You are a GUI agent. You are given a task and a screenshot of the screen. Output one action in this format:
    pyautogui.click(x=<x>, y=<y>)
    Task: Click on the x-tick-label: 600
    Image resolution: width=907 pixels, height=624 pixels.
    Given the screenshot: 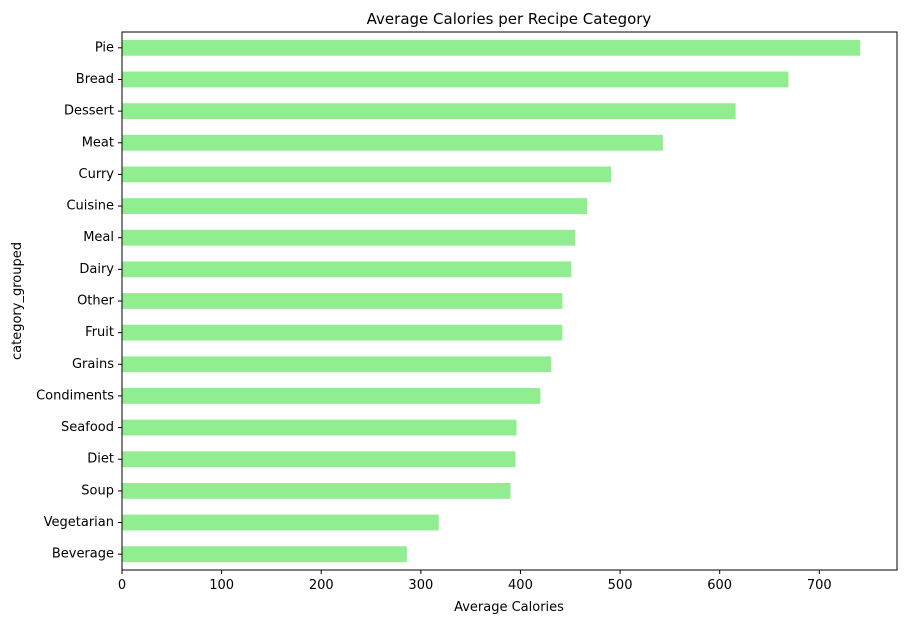 What is the action you would take?
    pyautogui.click(x=719, y=585)
    